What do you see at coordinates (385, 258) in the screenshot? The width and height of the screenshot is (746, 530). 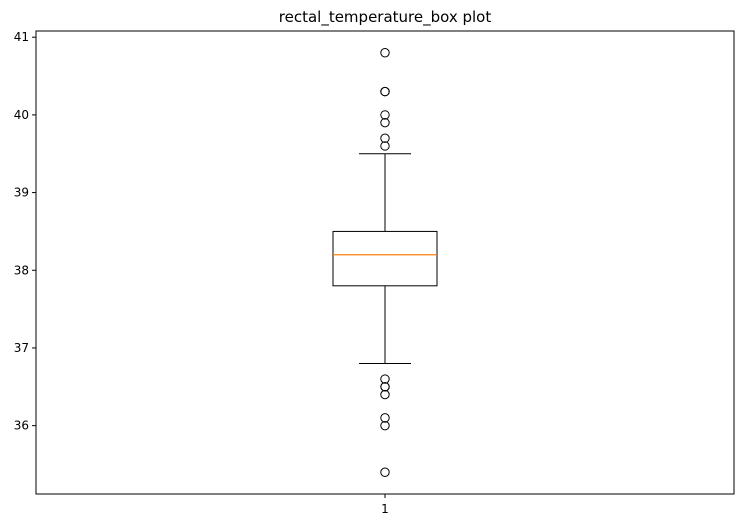 I see `iqr-box` at bounding box center [385, 258].